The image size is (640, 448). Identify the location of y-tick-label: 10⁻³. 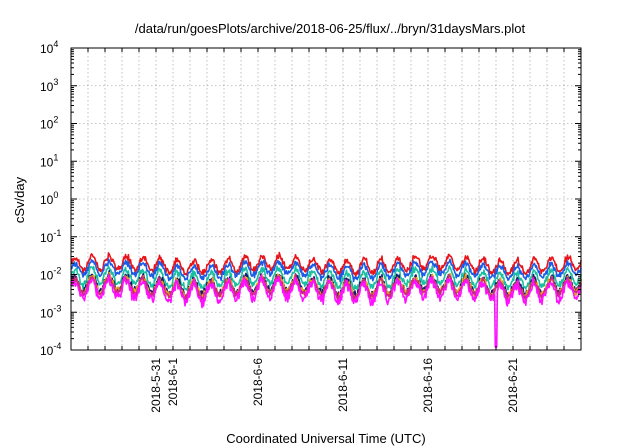
(50, 311).